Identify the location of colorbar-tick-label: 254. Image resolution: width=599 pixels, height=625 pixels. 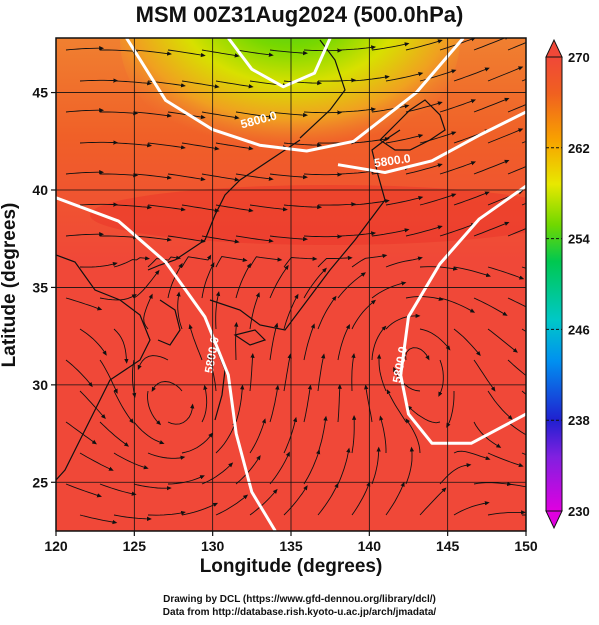
(579, 239).